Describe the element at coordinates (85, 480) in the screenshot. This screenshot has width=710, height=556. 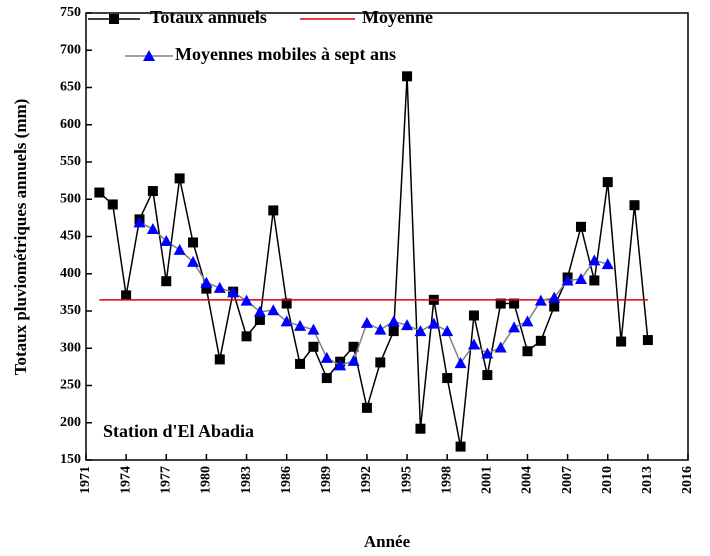
I see `x-tick-label: 1971` at that location.